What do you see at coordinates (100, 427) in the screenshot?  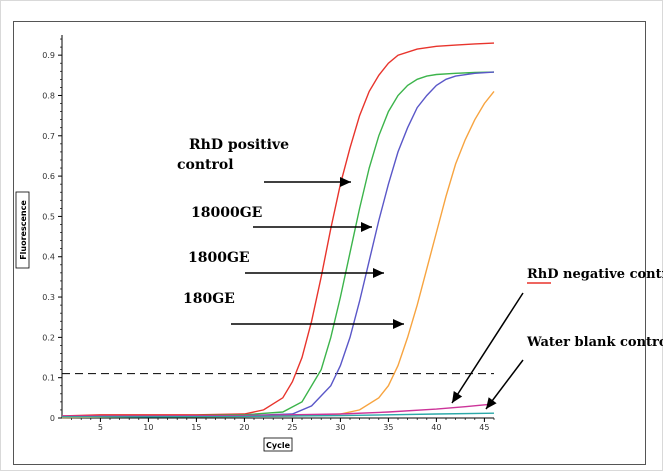 I see `x-tick-label: 5` at bounding box center [100, 427].